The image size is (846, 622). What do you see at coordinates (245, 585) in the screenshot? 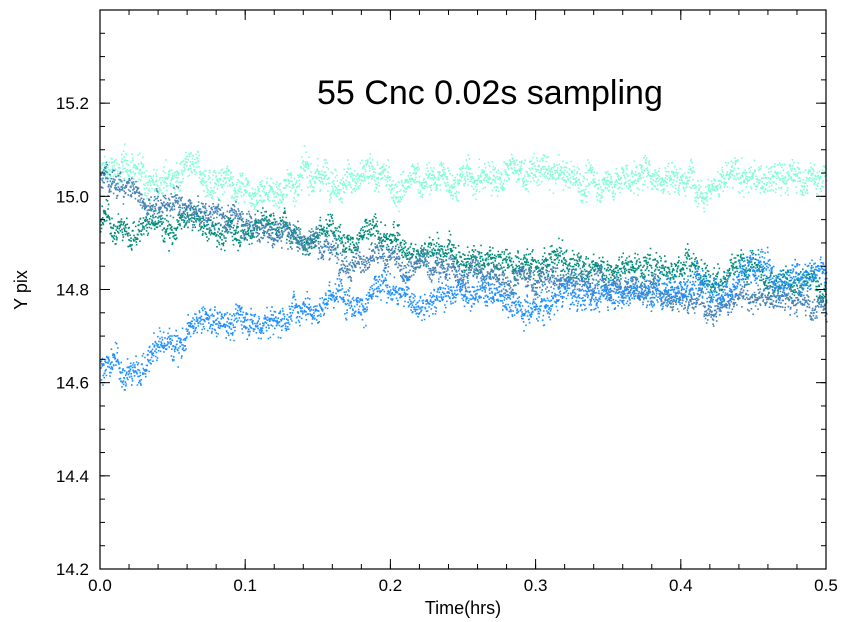
I see `x-tick-label: 0.1` at bounding box center [245, 585].